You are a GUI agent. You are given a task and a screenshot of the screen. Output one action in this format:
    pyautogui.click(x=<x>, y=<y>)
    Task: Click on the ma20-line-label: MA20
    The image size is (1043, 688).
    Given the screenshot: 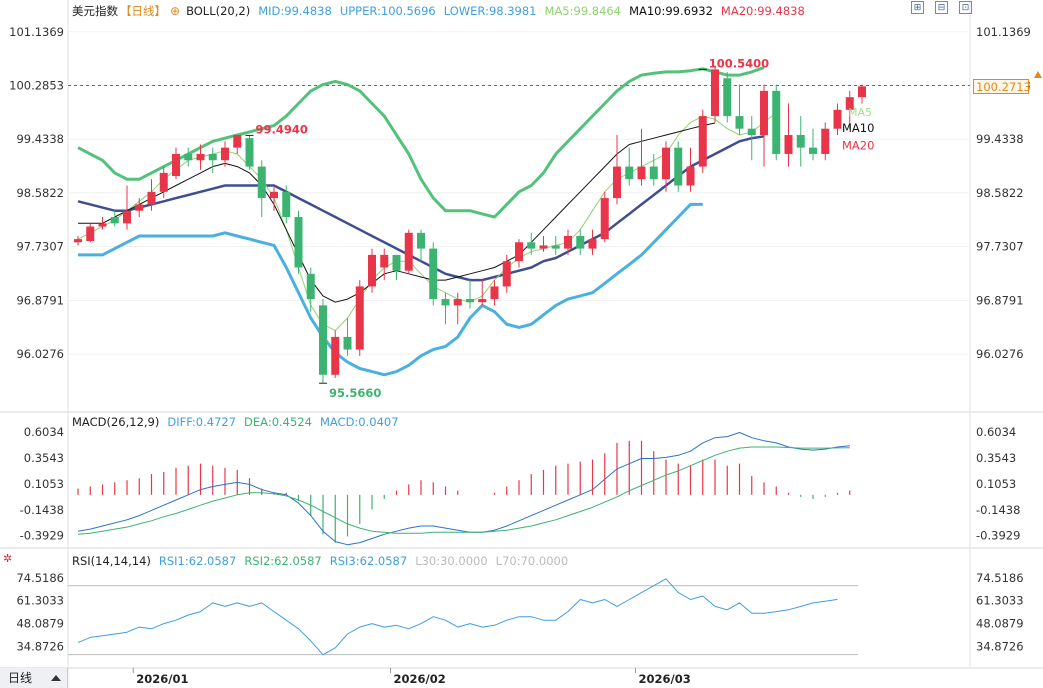 What is the action you would take?
    pyautogui.click(x=858, y=146)
    